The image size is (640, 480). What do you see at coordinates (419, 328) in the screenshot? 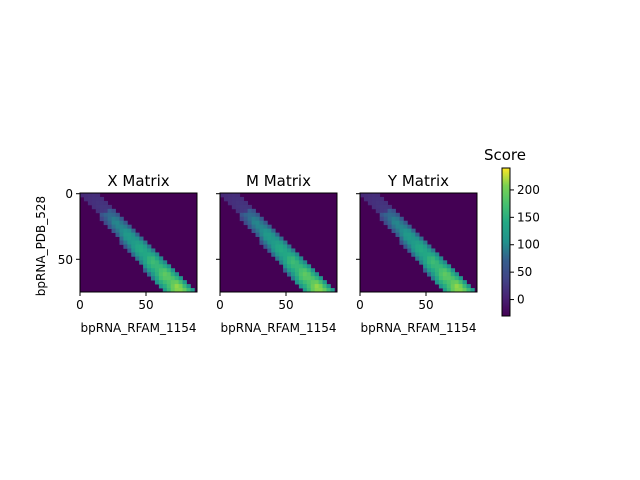
I see `x-axis-label: bpRNA_RFAM_1154` at bounding box center [419, 328].